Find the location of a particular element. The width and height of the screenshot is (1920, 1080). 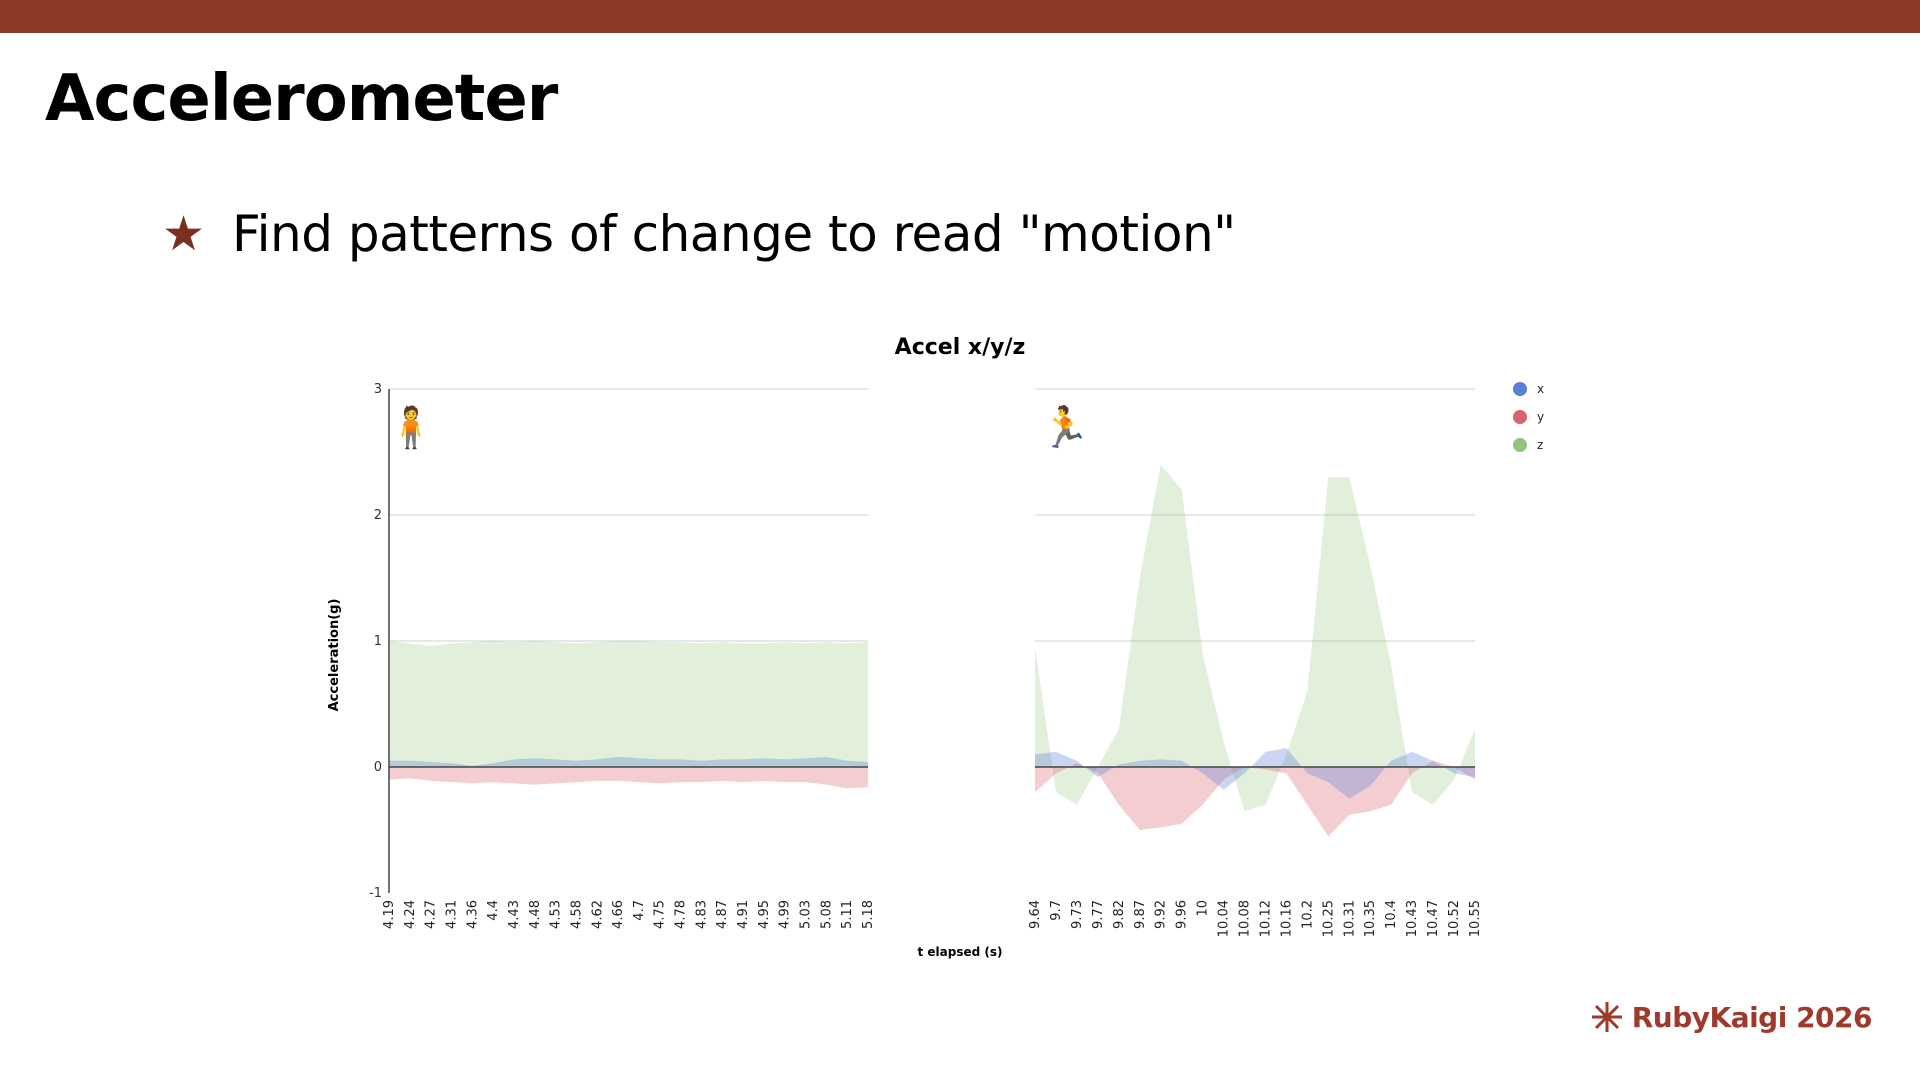

x-tick-label: 4.24 is located at coordinates (410, 914).